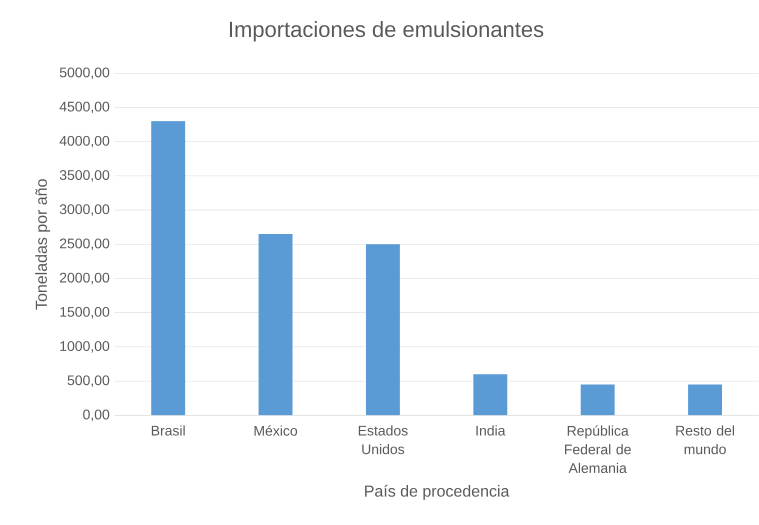 Image resolution: width=759 pixels, height=525 pixels. What do you see at coordinates (491, 430) in the screenshot?
I see `x-tick-label: India` at bounding box center [491, 430].